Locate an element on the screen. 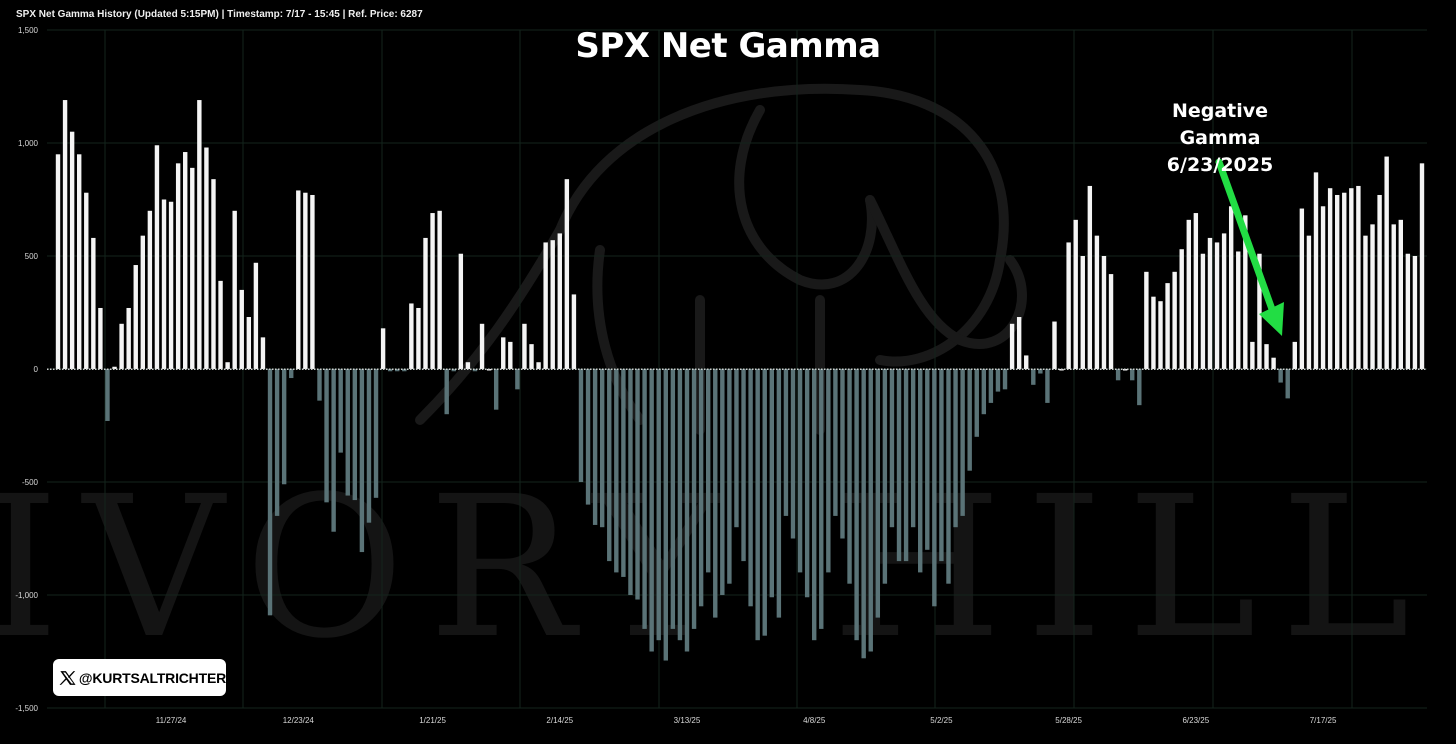 This screenshot has width=1456, height=744. x-tick-label: 7/17/25 is located at coordinates (1323, 720).